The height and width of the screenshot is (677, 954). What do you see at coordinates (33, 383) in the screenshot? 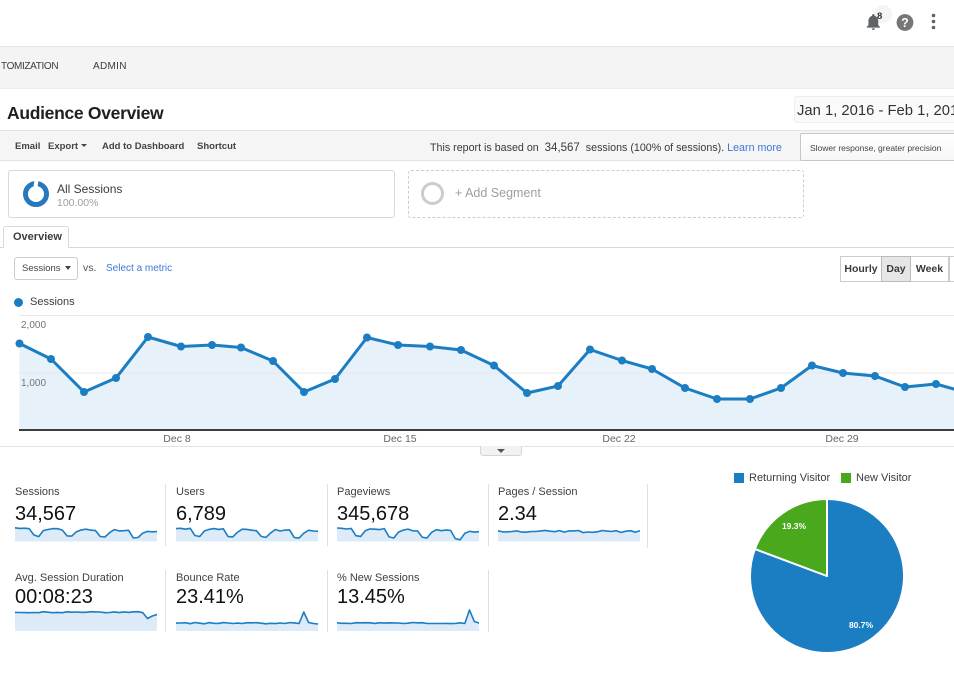
I see `svg-text: 1,000` at bounding box center [33, 383].